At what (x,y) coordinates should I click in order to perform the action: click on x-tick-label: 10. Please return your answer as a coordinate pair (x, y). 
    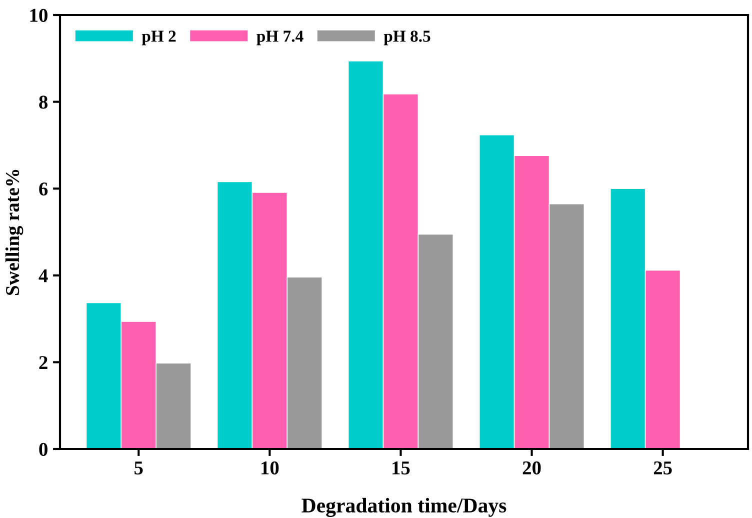
    Looking at the image, I should click on (270, 467).